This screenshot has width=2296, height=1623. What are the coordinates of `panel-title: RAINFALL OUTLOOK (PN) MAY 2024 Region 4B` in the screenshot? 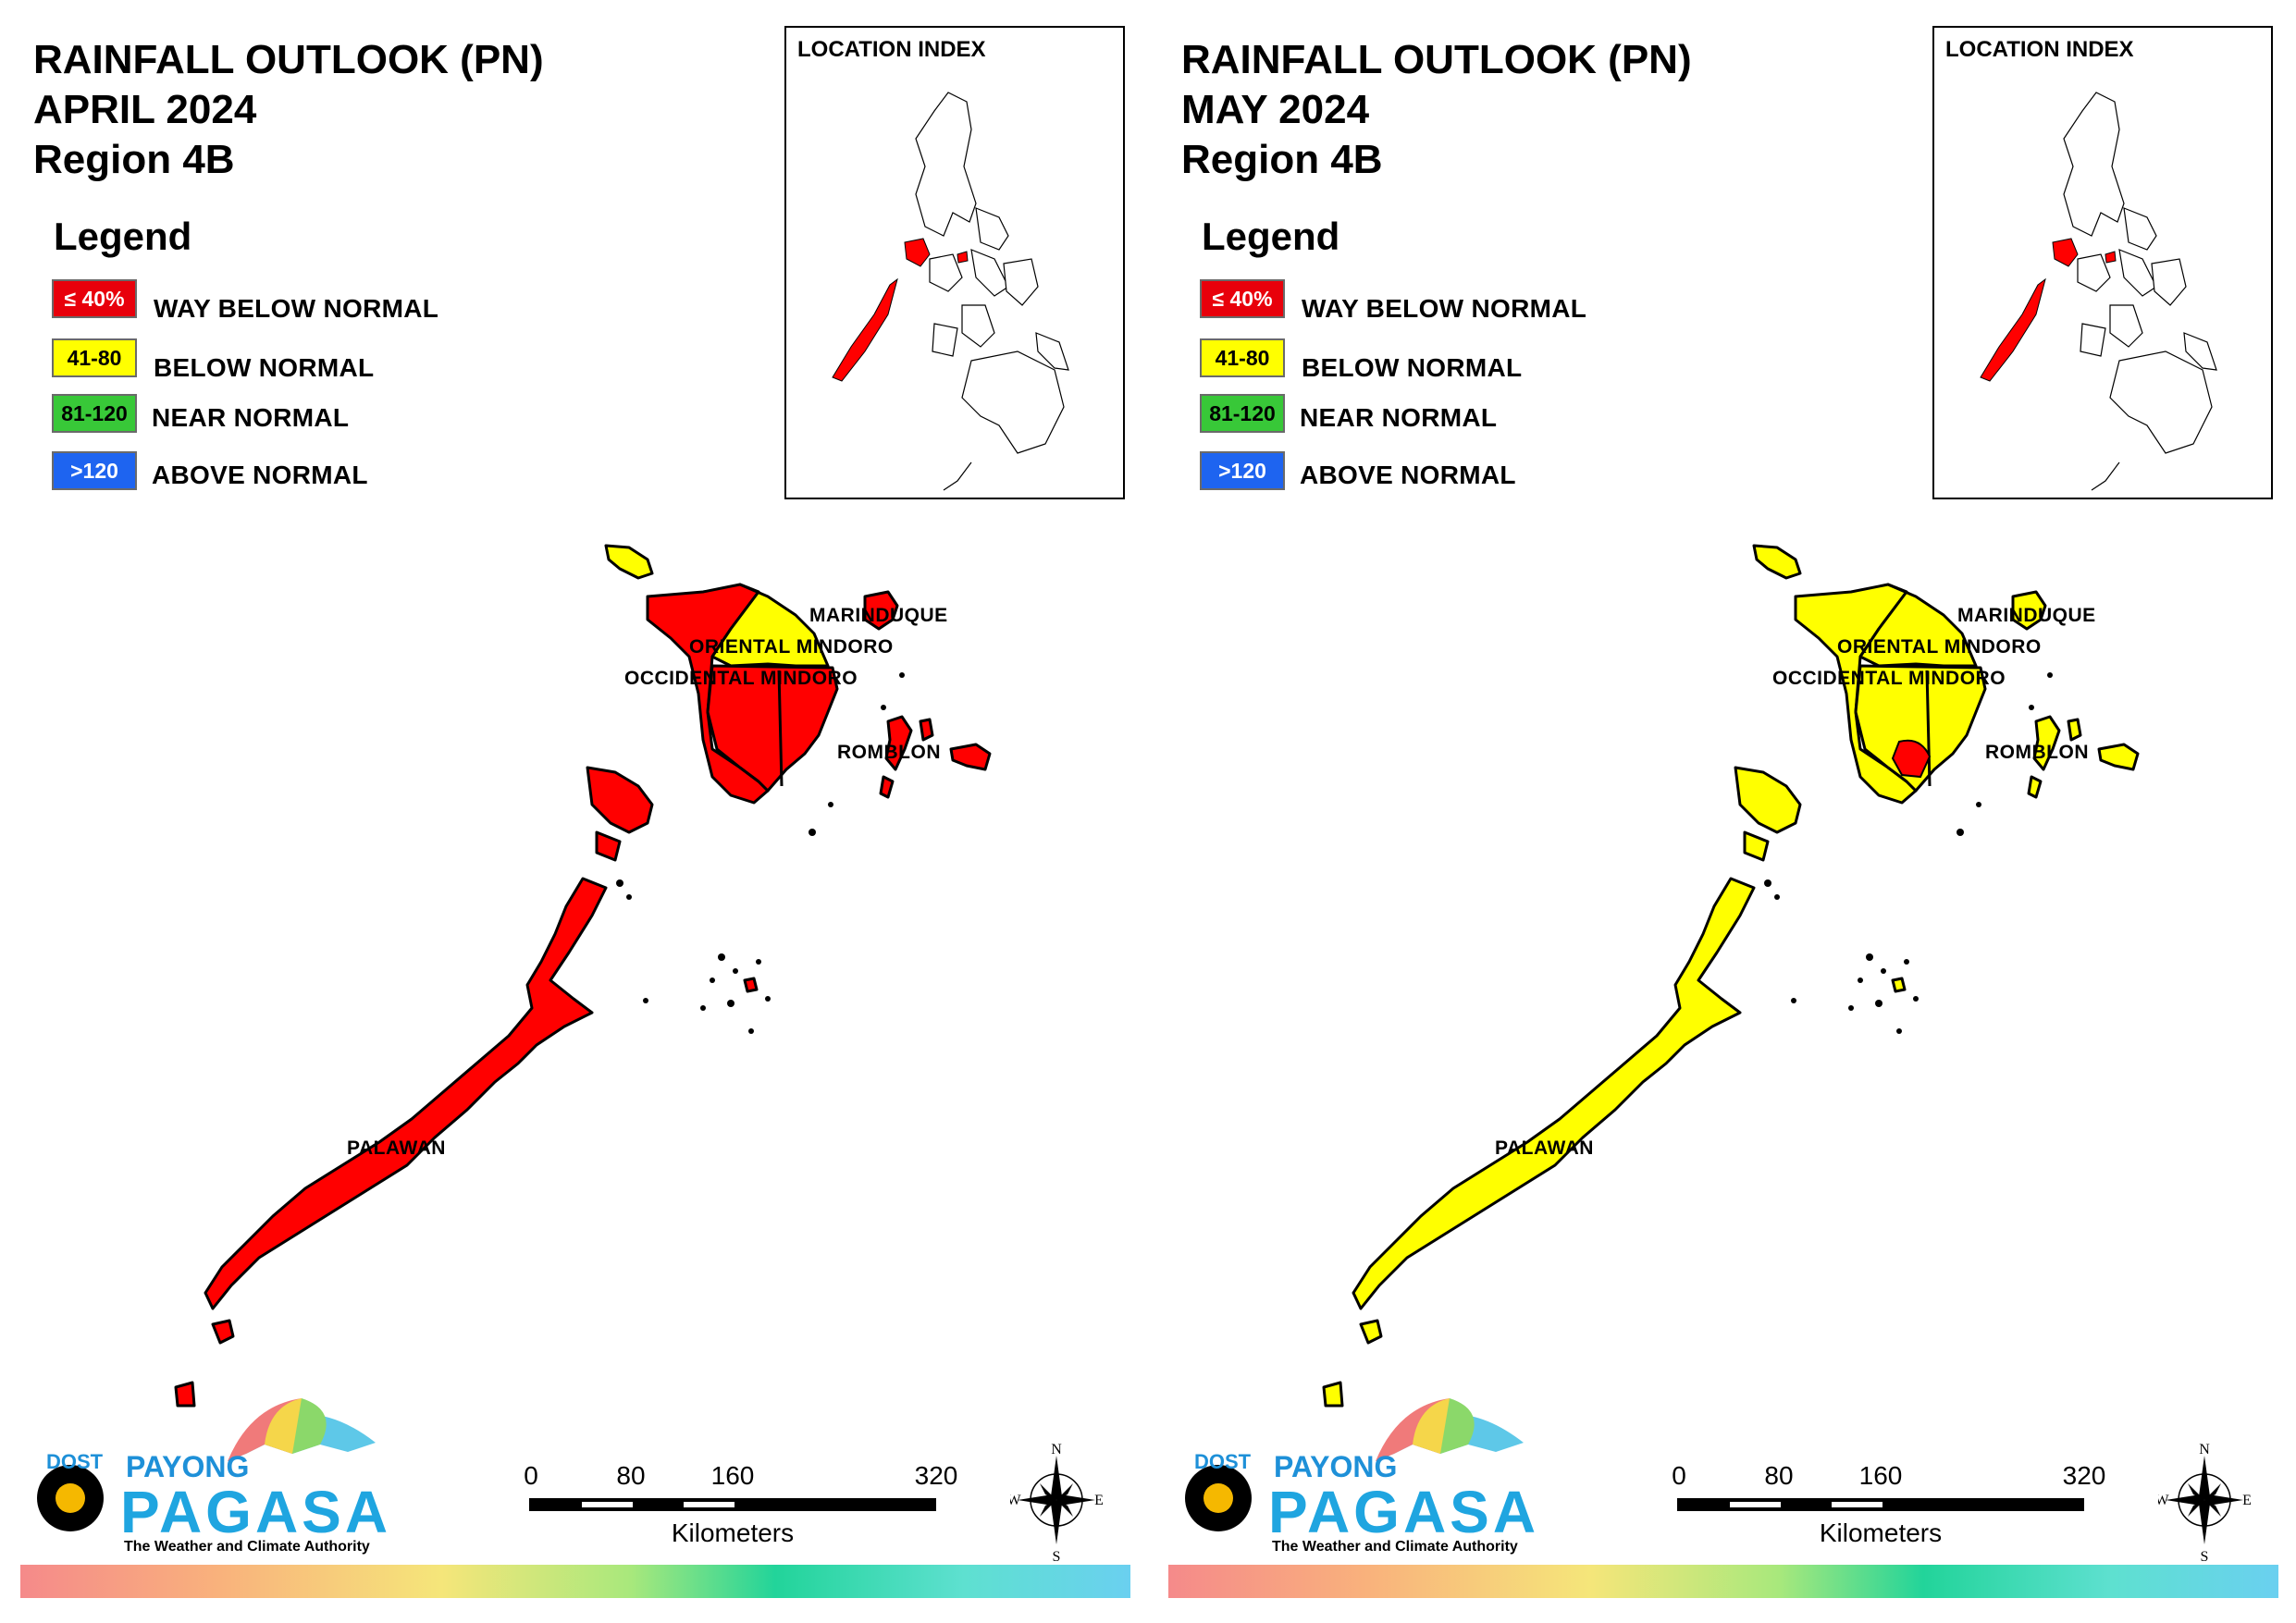 It's located at (1436, 110).